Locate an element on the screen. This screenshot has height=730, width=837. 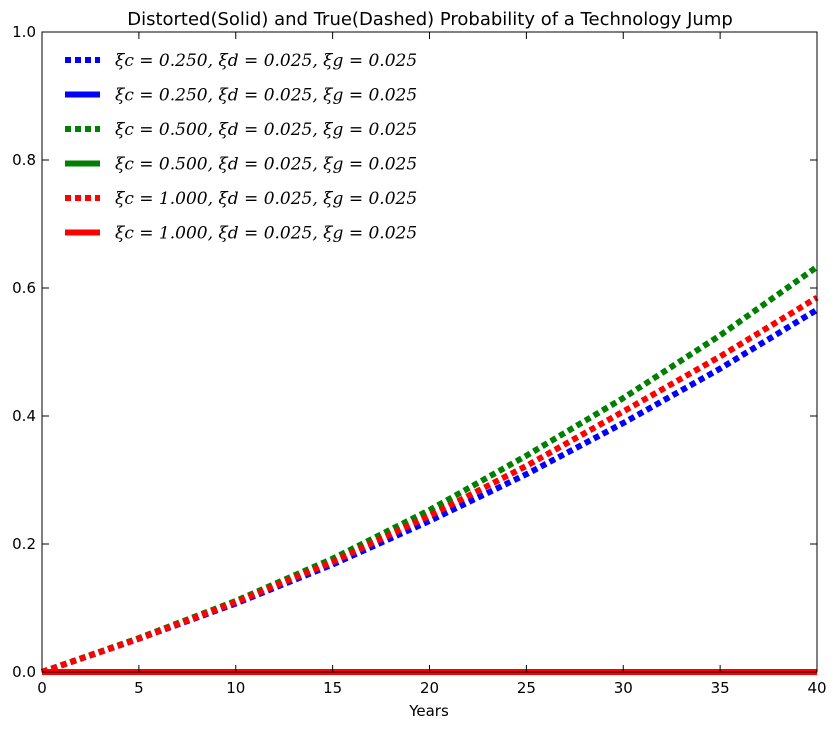
legend-label-4: ξc = 0.500, ξd = 0.025, ξg = 0.025 is located at coordinates (266, 165).